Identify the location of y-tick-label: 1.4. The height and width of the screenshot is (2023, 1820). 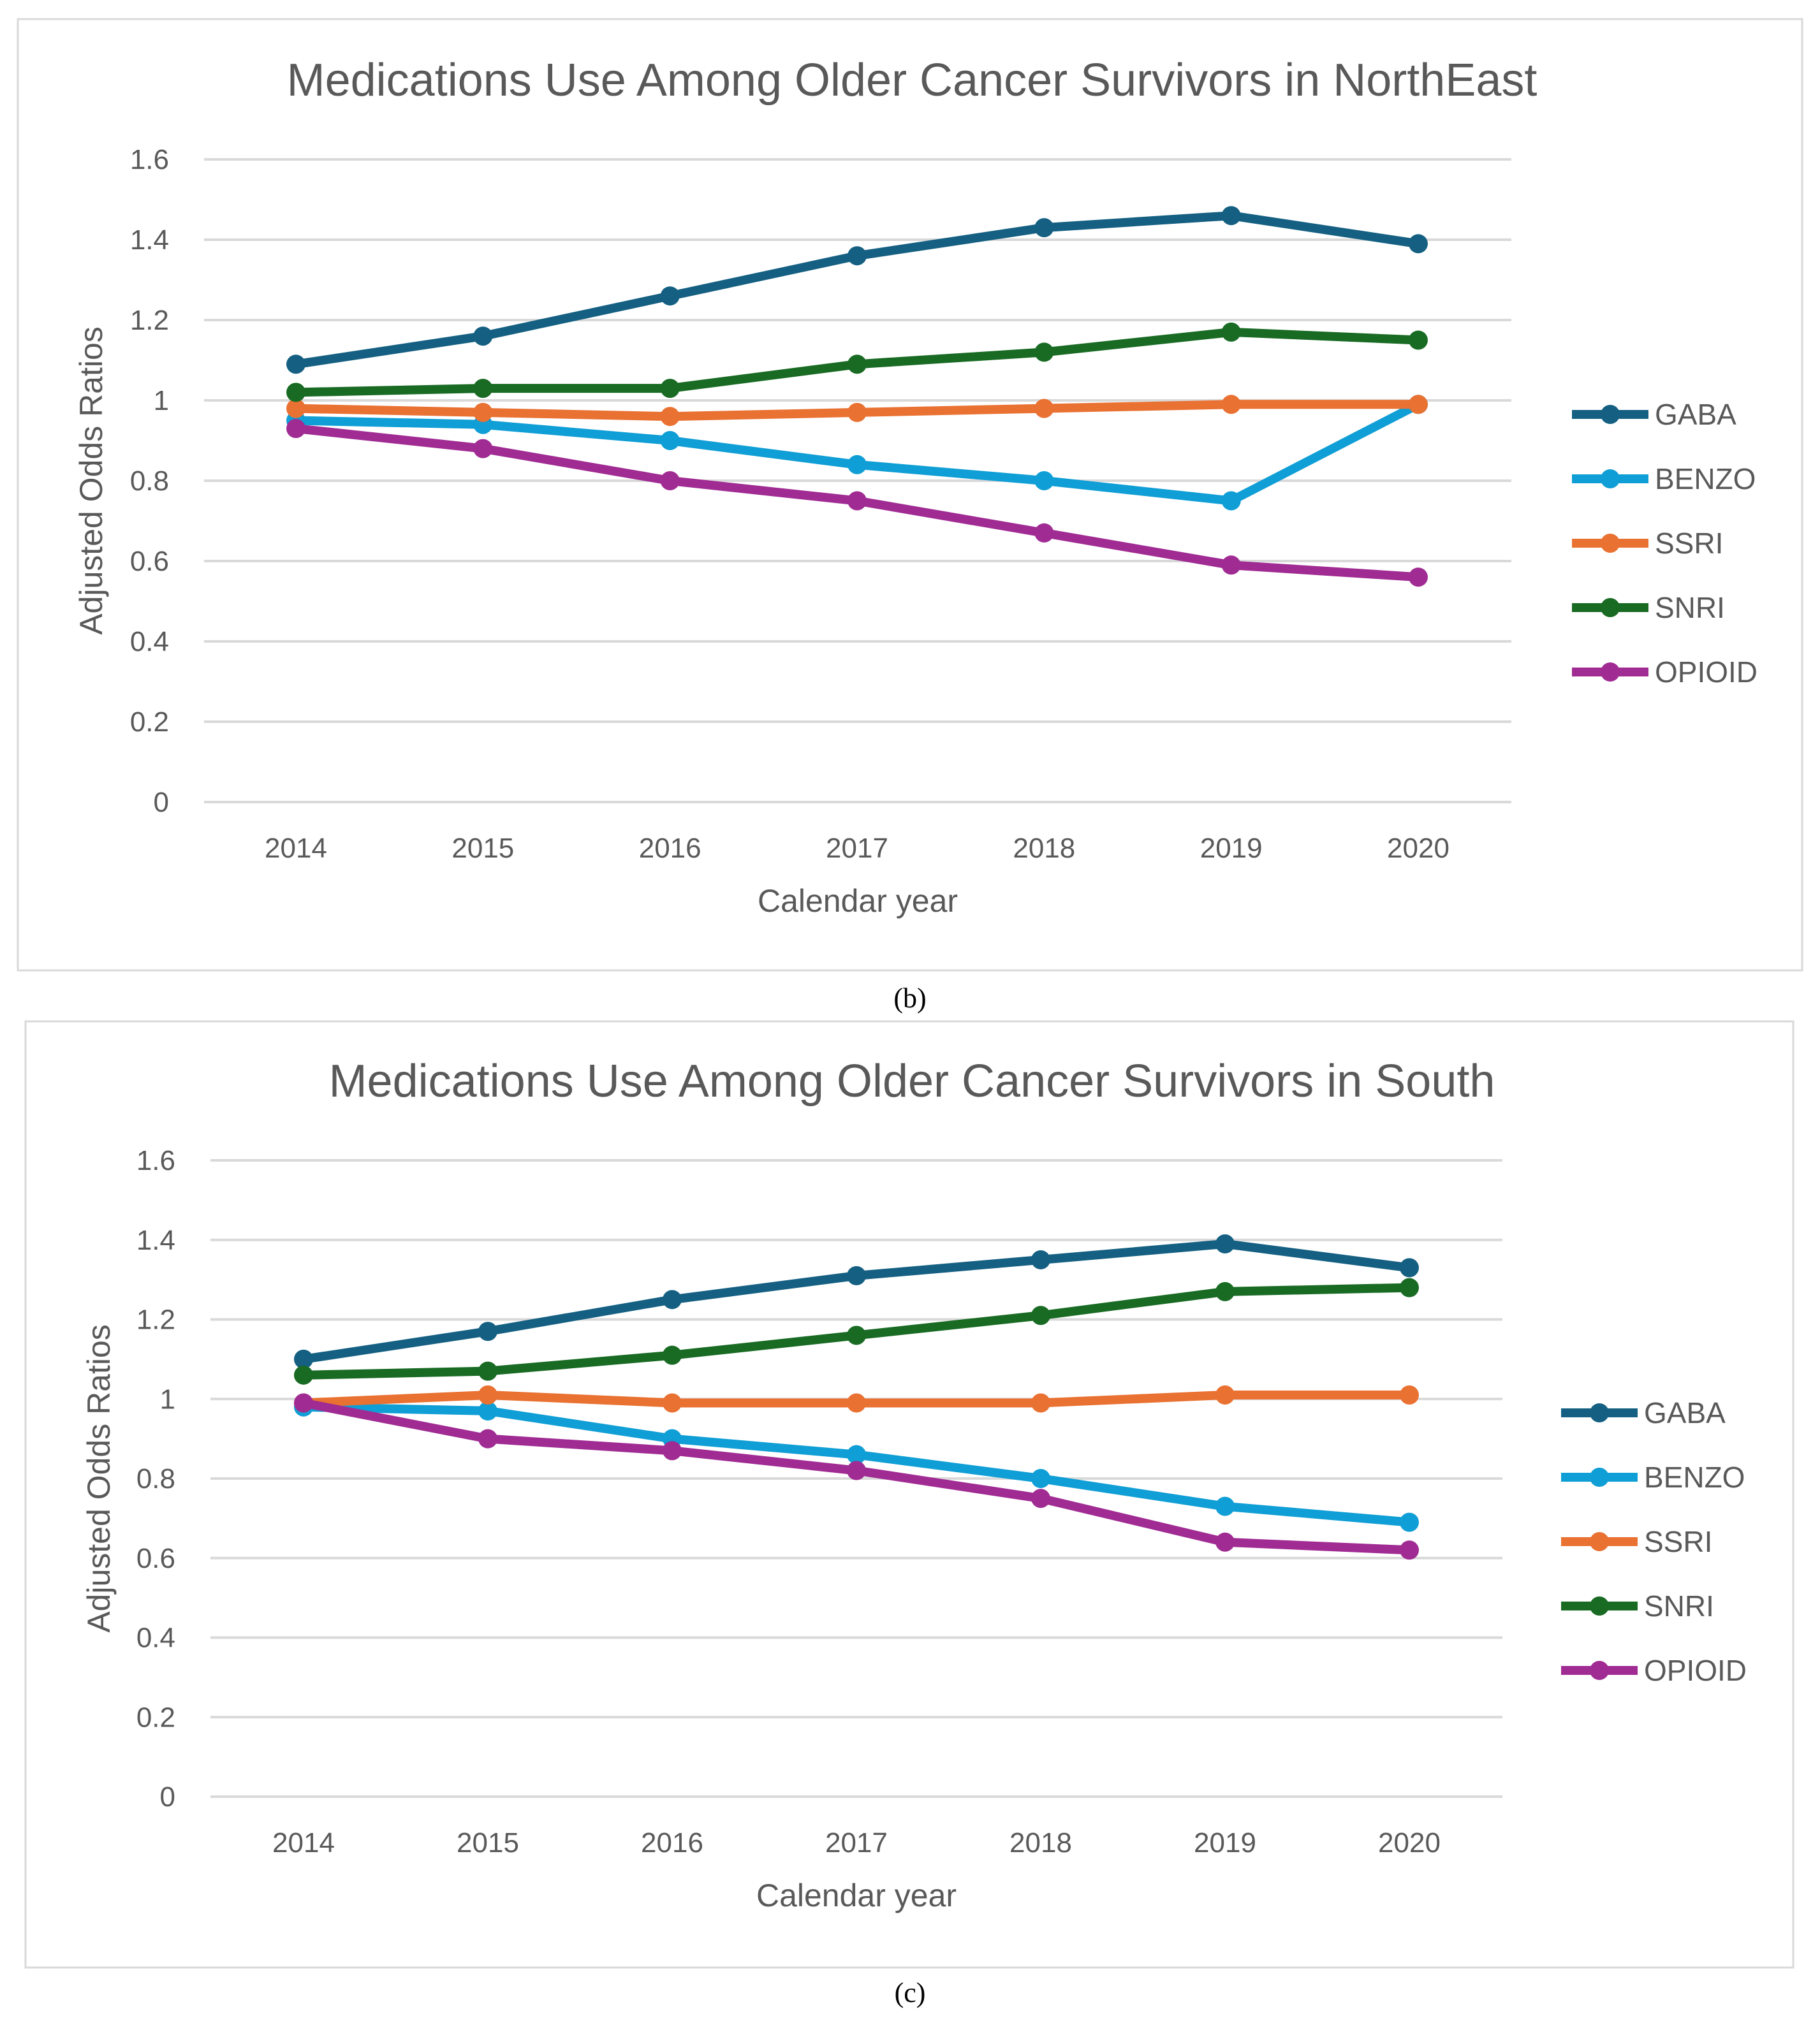
(149, 240).